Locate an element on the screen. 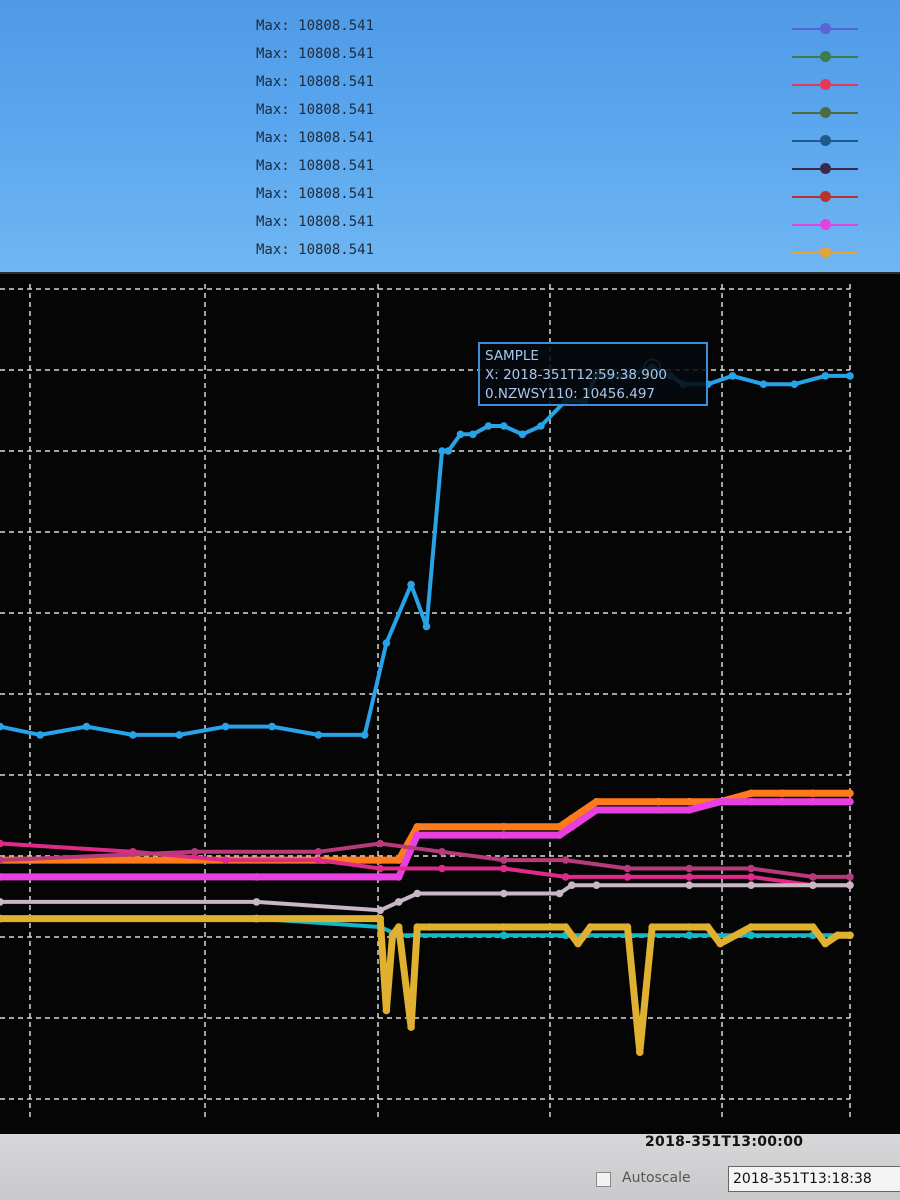 This screenshot has height=1200, width=900. autoscale-checkbox is located at coordinates (603, 1179).